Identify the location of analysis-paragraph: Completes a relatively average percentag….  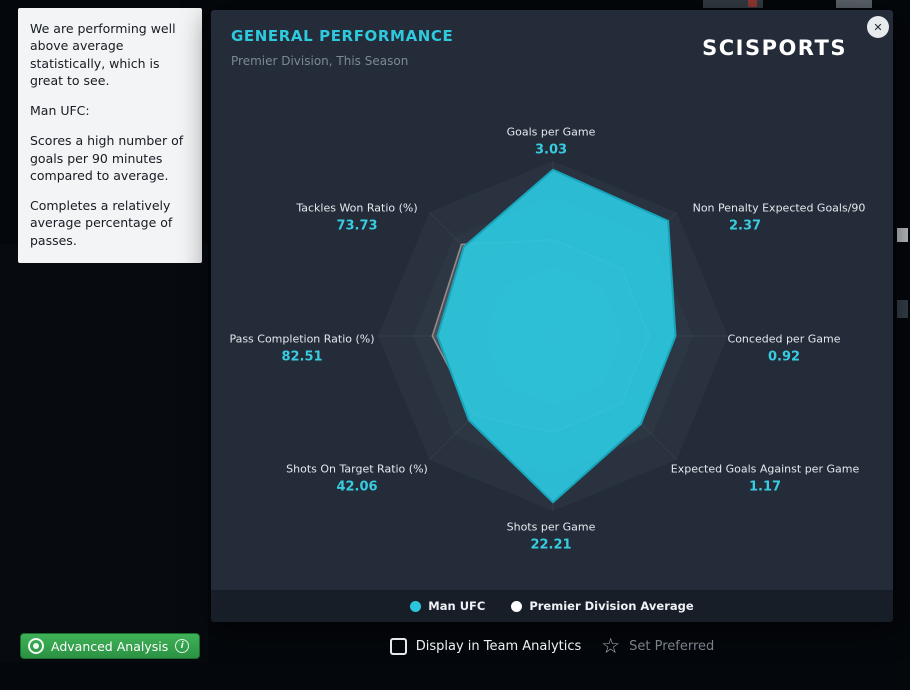
(101, 223).